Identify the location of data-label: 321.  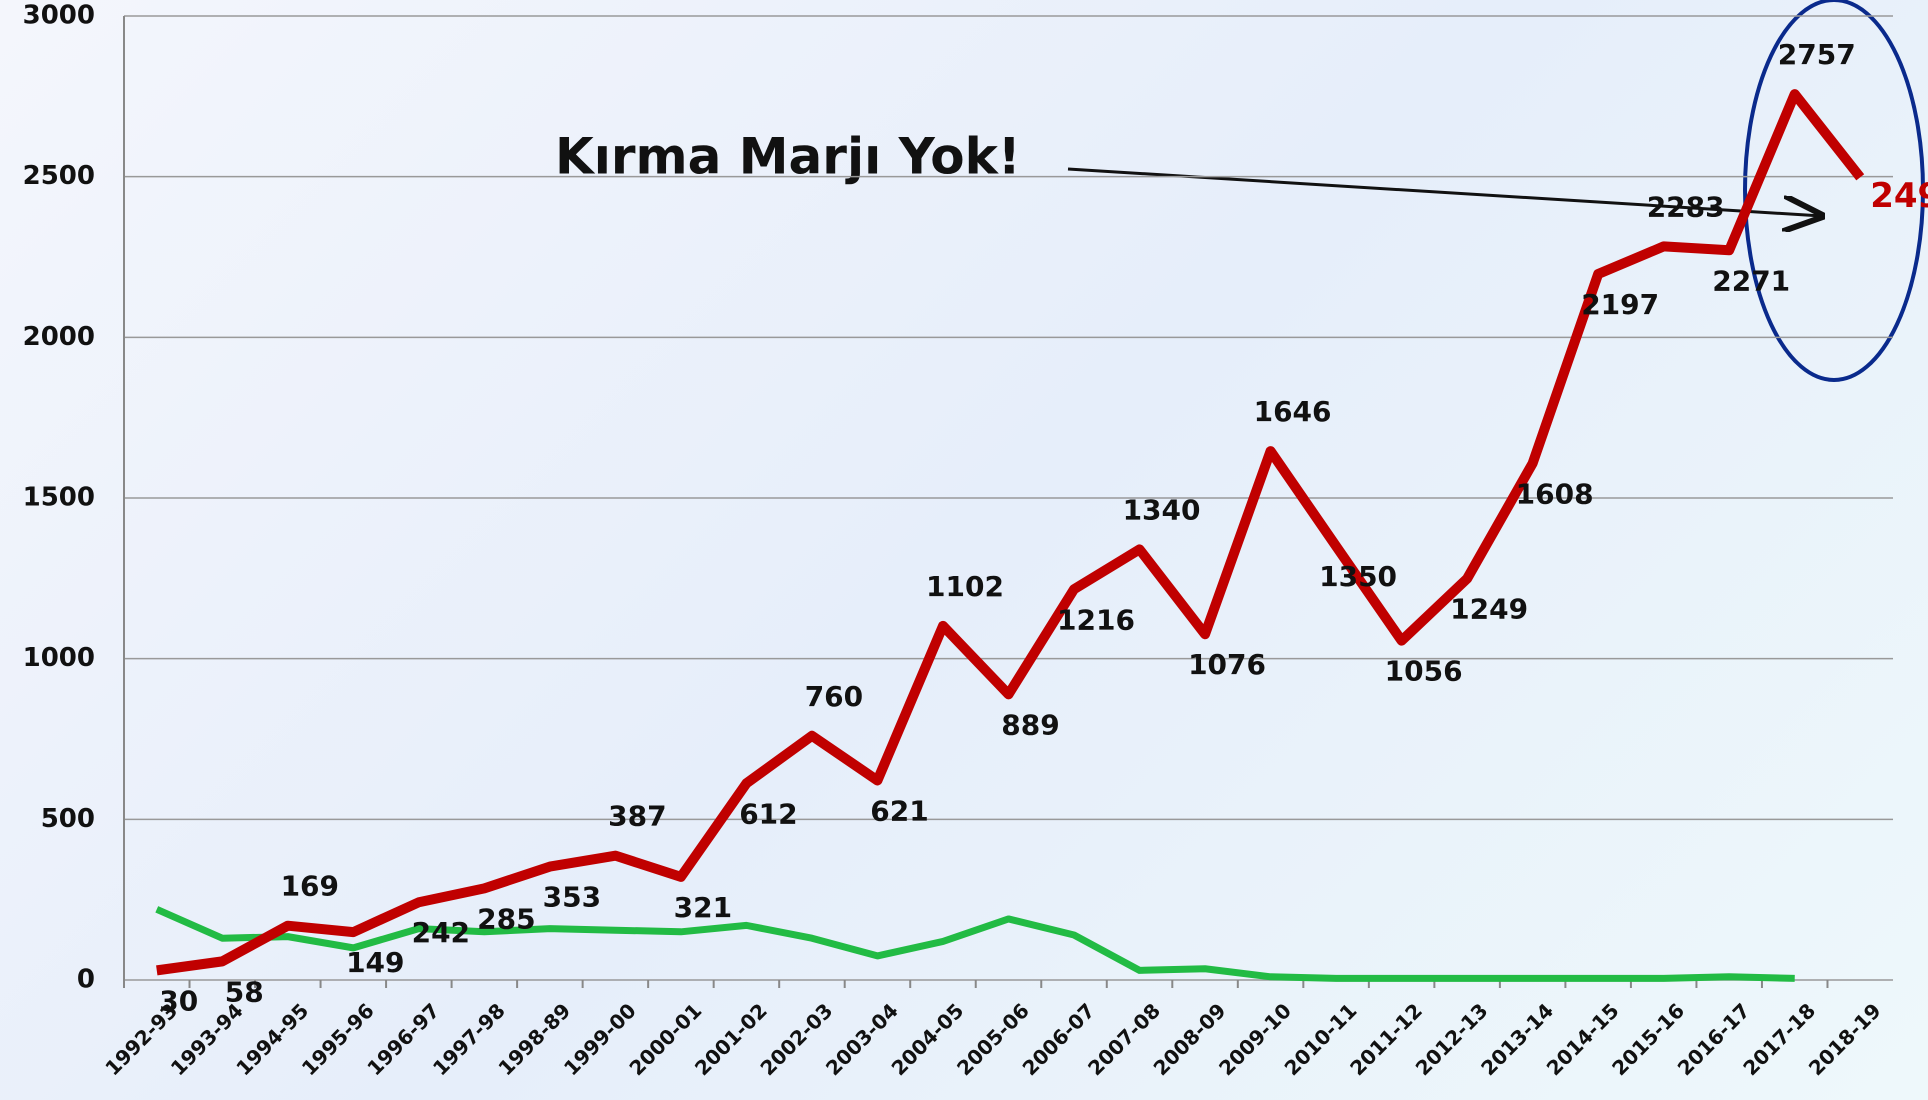
(703, 907).